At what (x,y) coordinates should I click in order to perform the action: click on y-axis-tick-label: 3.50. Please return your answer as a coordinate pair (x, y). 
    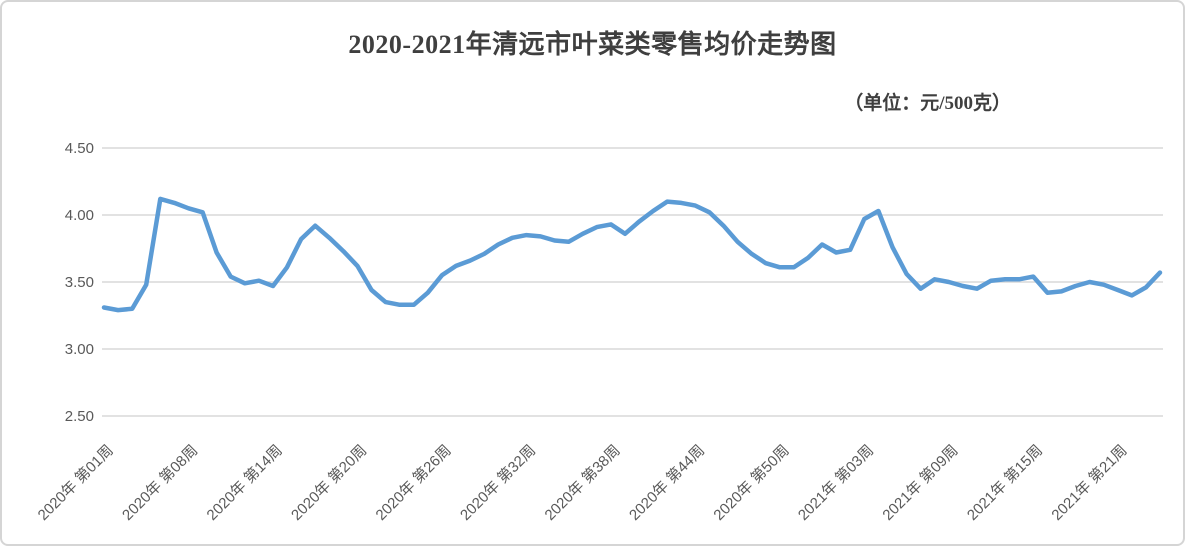
    Looking at the image, I should click on (79, 282).